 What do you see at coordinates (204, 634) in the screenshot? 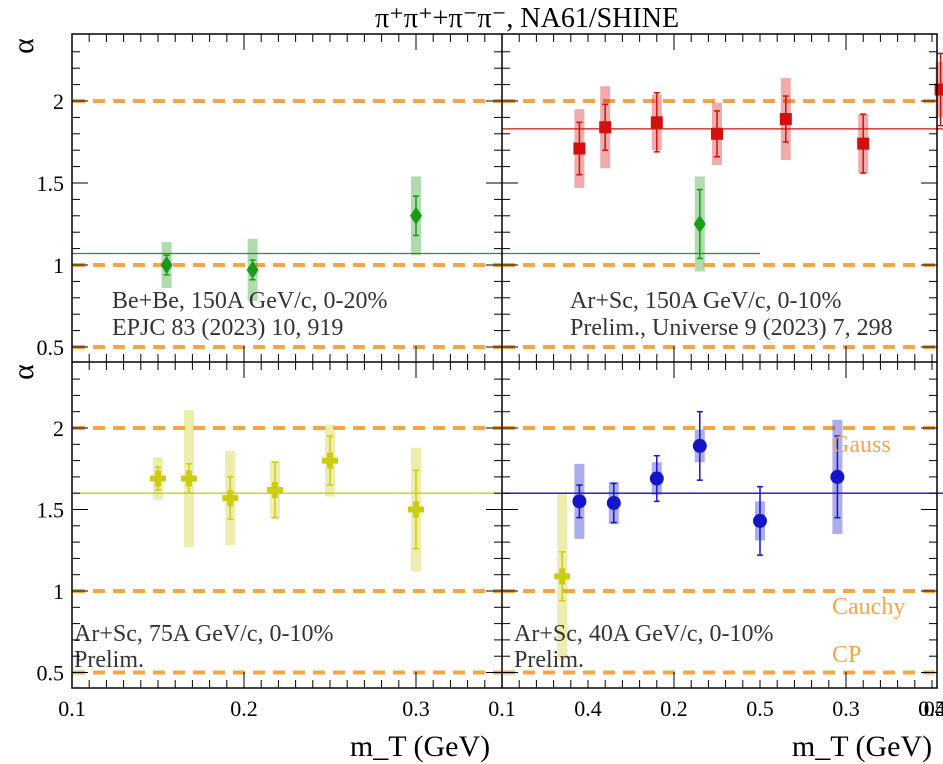
I see `panel-annotation-line1: Ar+Sc, 75A GeV/c, 0-10%` at bounding box center [204, 634].